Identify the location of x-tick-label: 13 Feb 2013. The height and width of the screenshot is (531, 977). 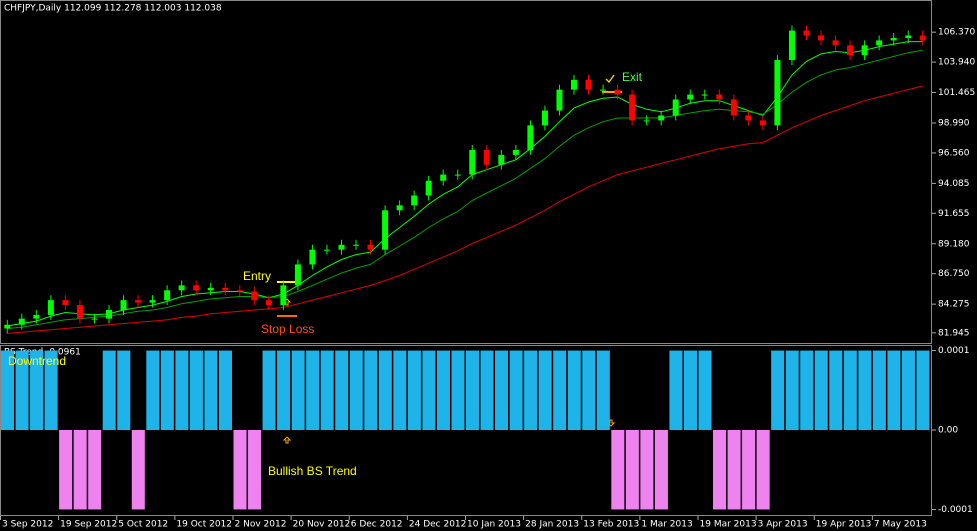
(611, 525).